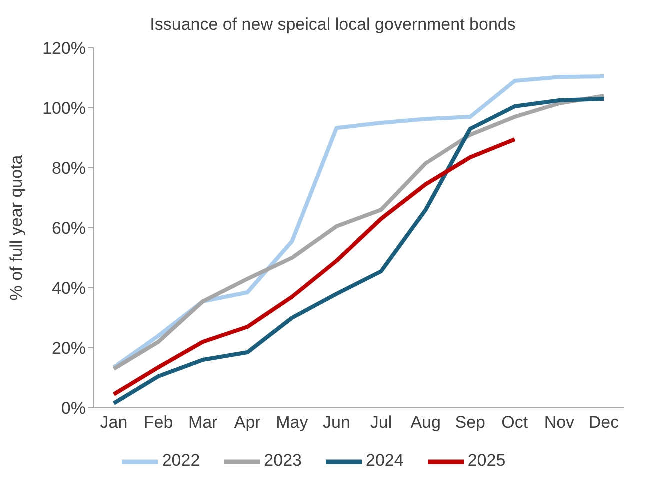 This screenshot has height=488, width=647. What do you see at coordinates (425, 422) in the screenshot?
I see `x-tick-label: Aug` at bounding box center [425, 422].